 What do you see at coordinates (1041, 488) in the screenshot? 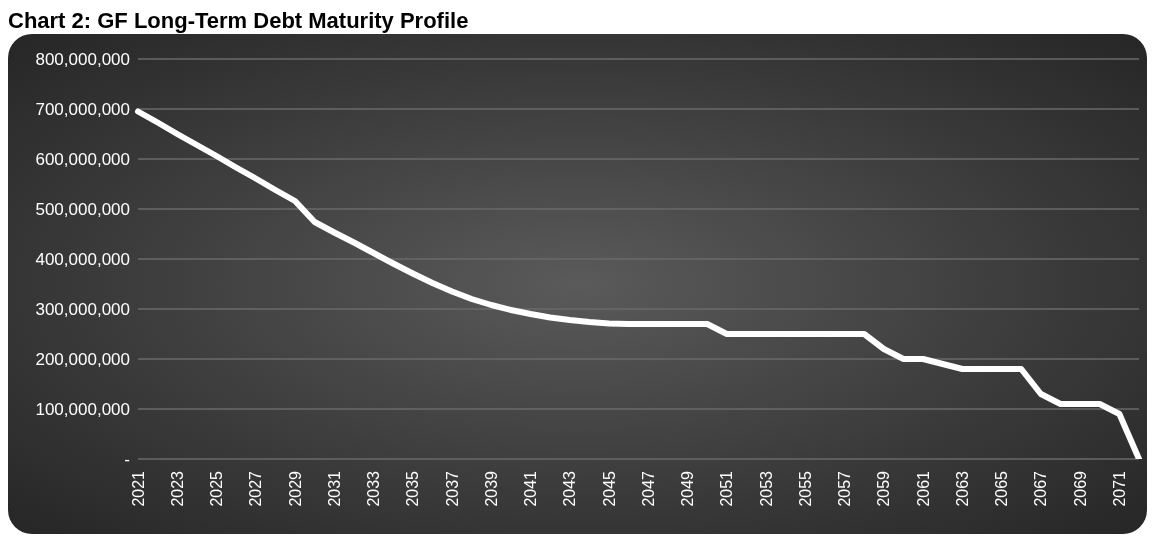
I see `x-tick-label: 2067` at bounding box center [1041, 488].